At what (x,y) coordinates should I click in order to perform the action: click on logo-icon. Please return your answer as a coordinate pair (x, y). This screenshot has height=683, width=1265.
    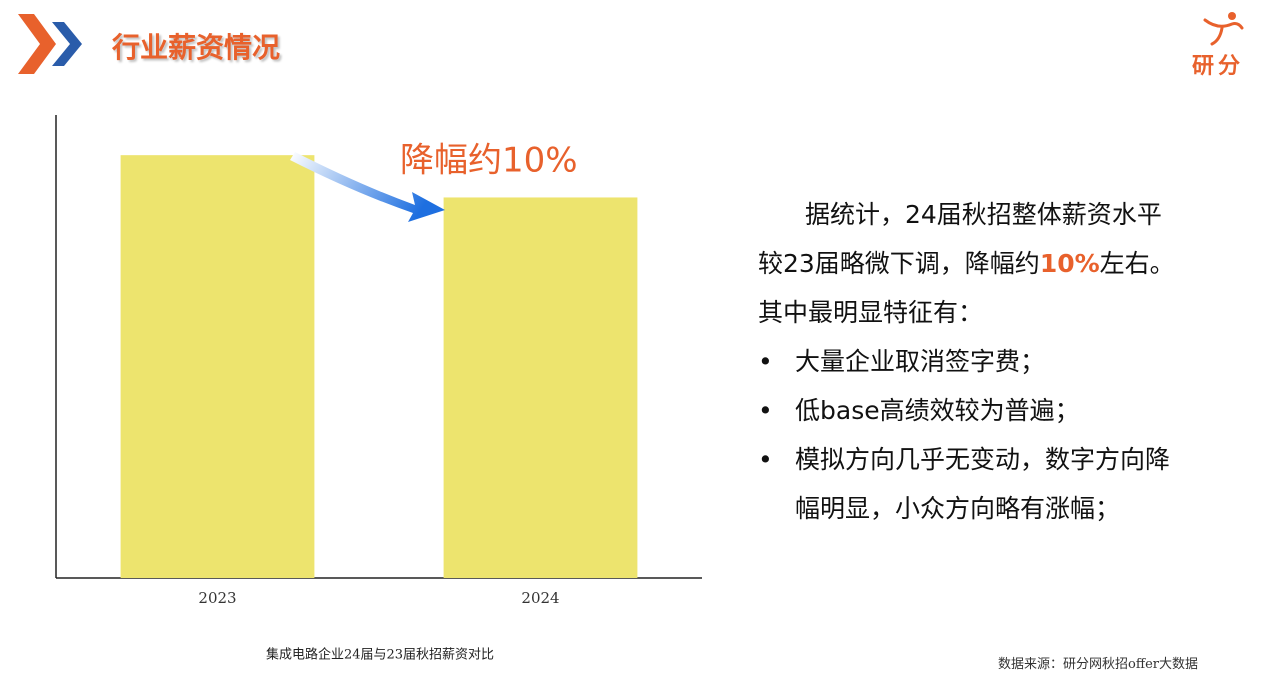
    Looking at the image, I should click on (1223, 29).